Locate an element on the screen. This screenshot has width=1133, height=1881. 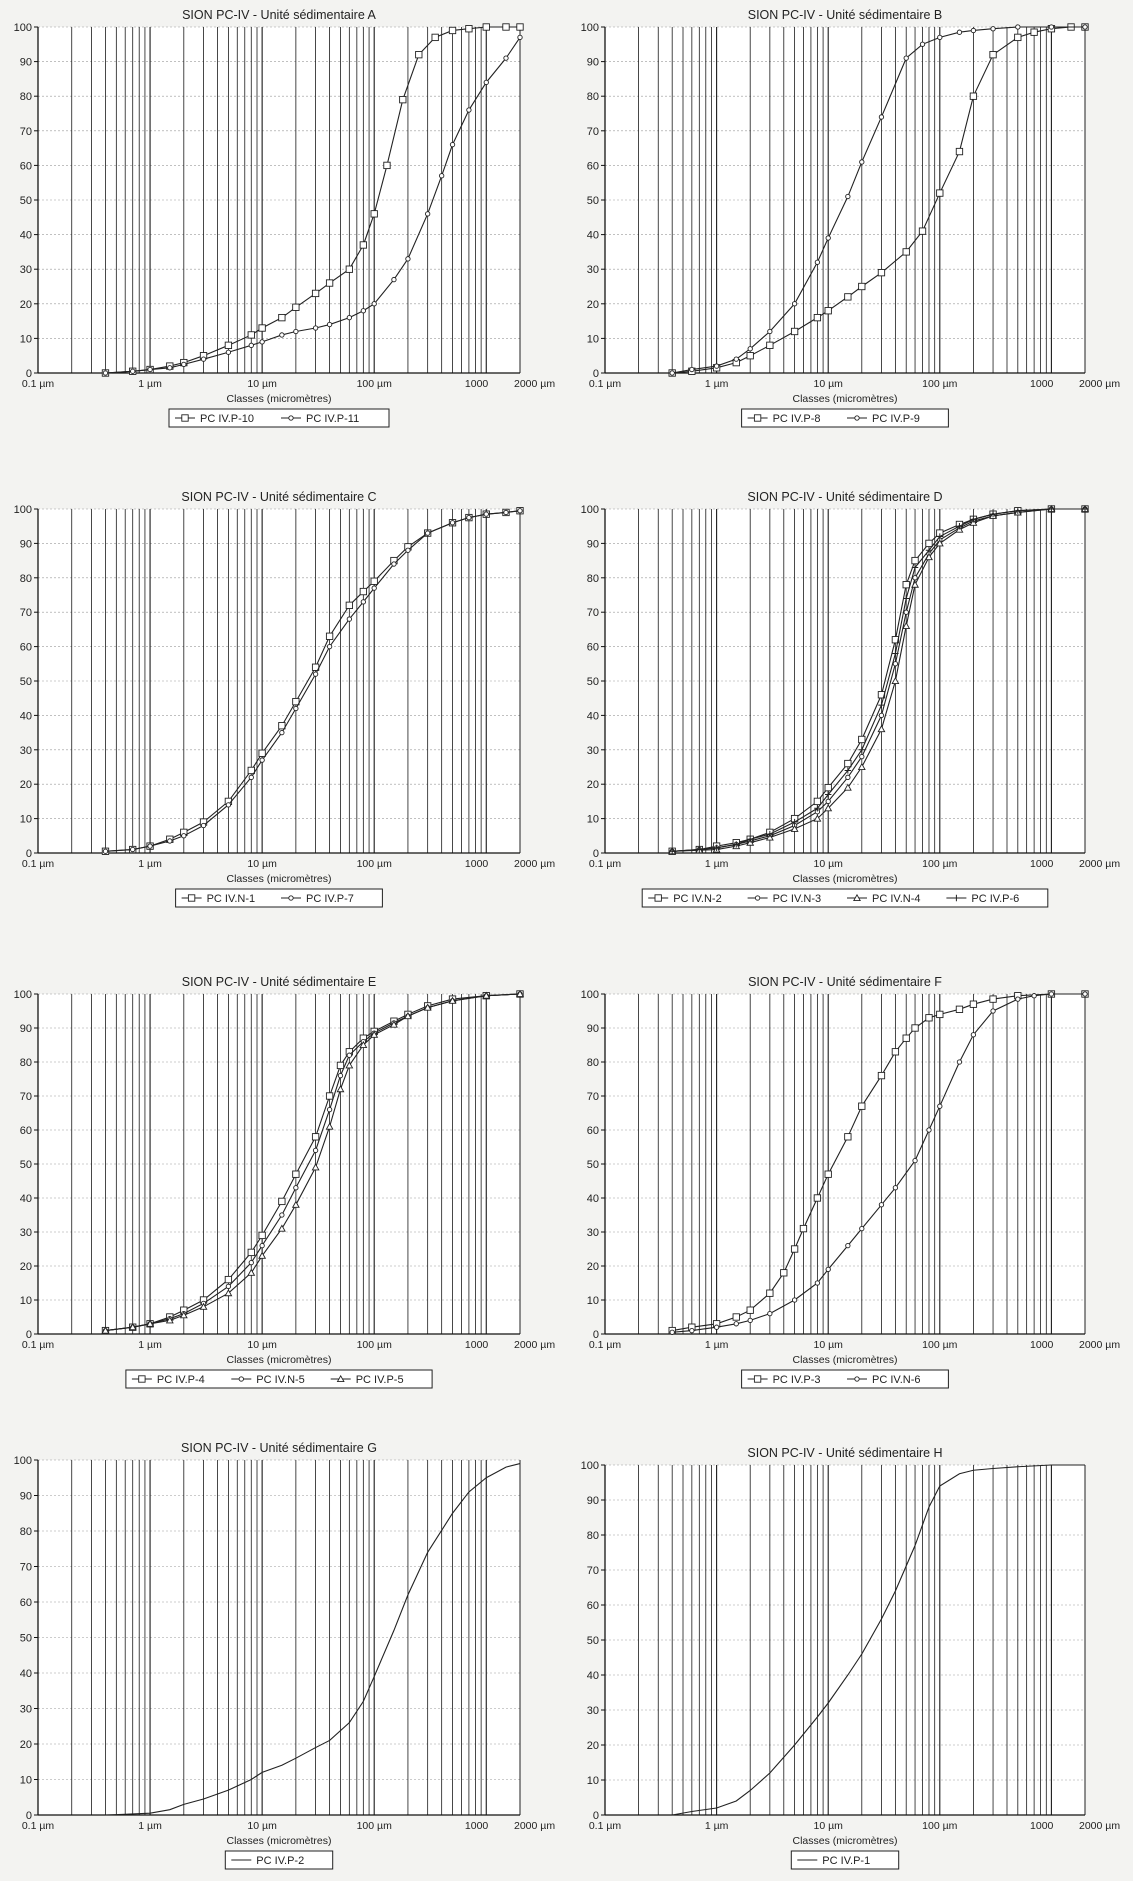
legend-label: PC IV.P-4 is located at coordinates (181, 1380).